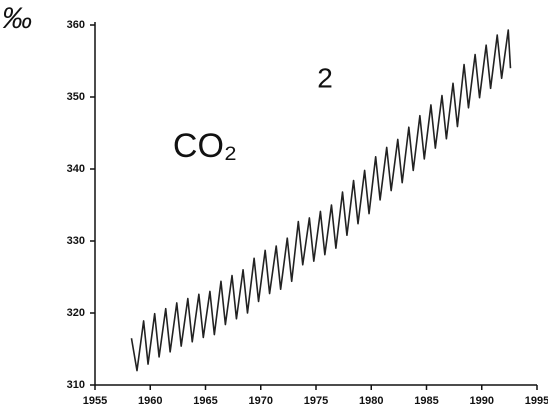  I want to click on y-tick-label: 310, so click(76, 385).